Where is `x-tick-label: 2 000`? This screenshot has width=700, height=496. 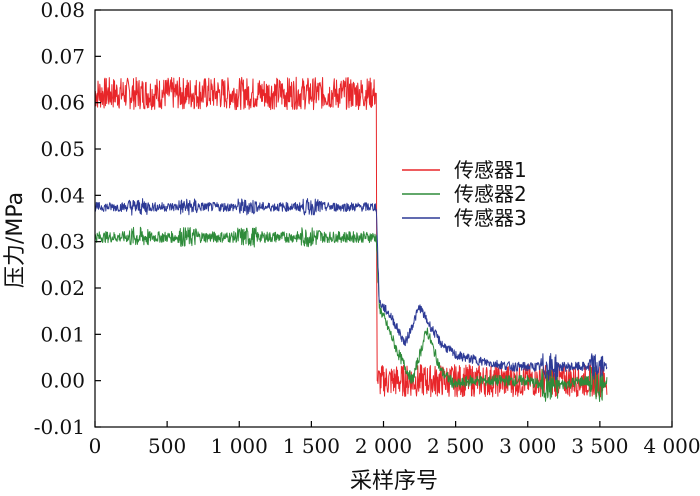 x-tick-label: 2 000 is located at coordinates (383, 446).